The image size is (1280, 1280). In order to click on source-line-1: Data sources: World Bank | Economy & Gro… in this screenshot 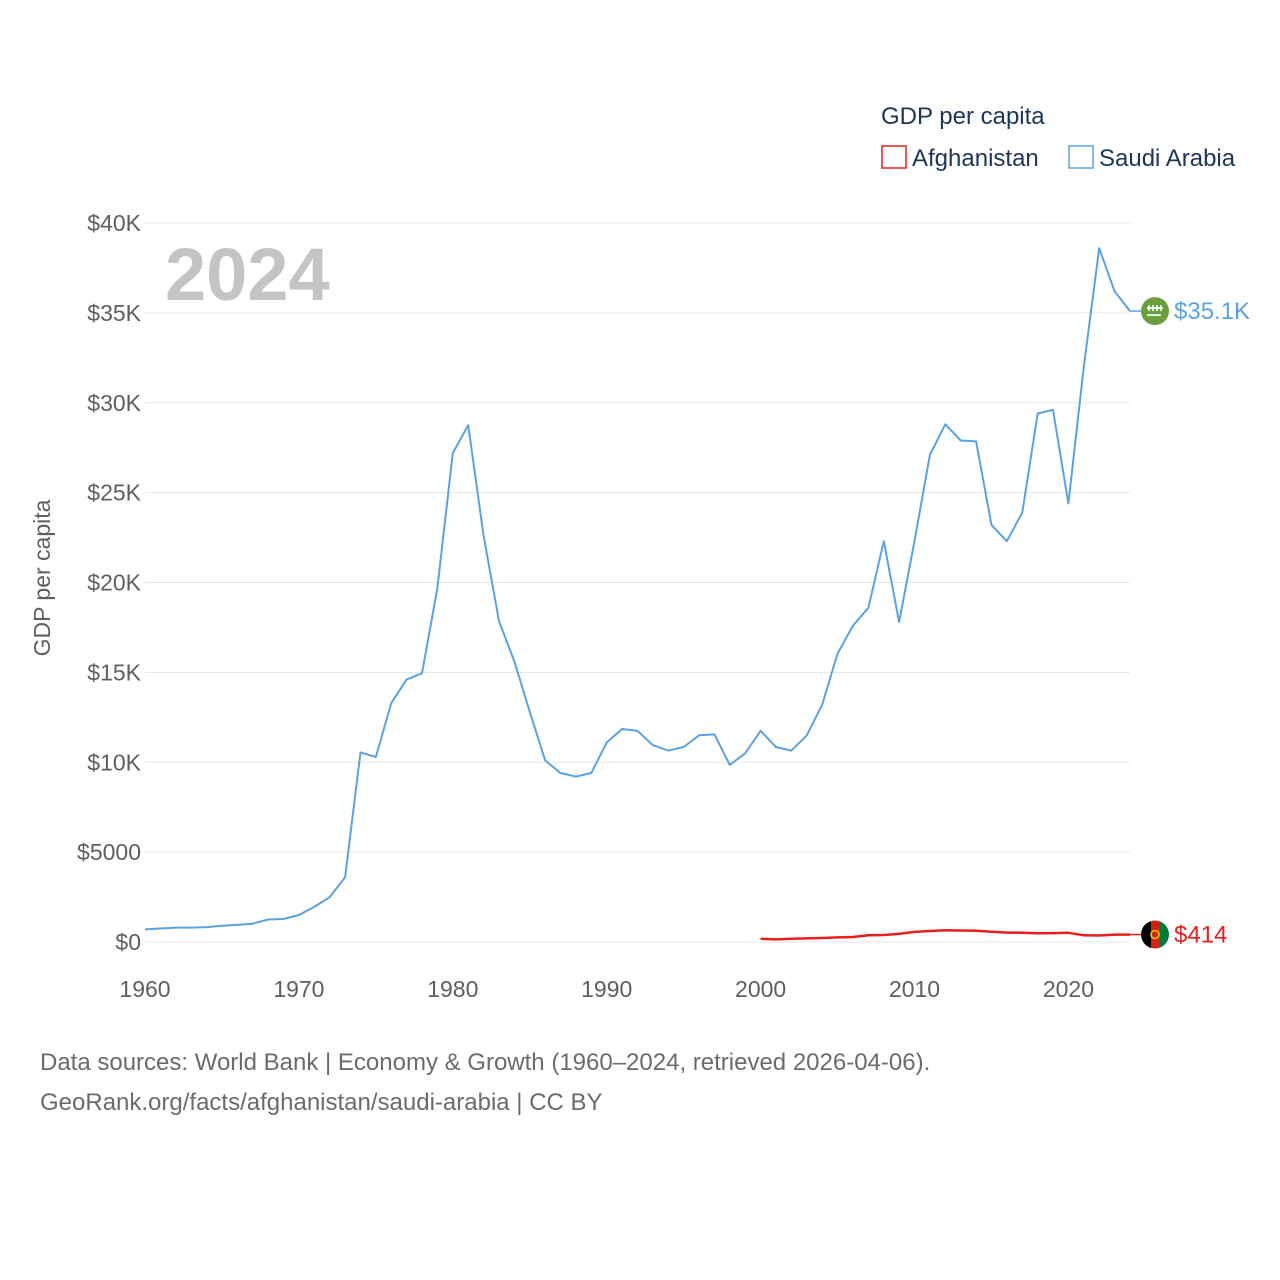, I will do `click(485, 1062)`.